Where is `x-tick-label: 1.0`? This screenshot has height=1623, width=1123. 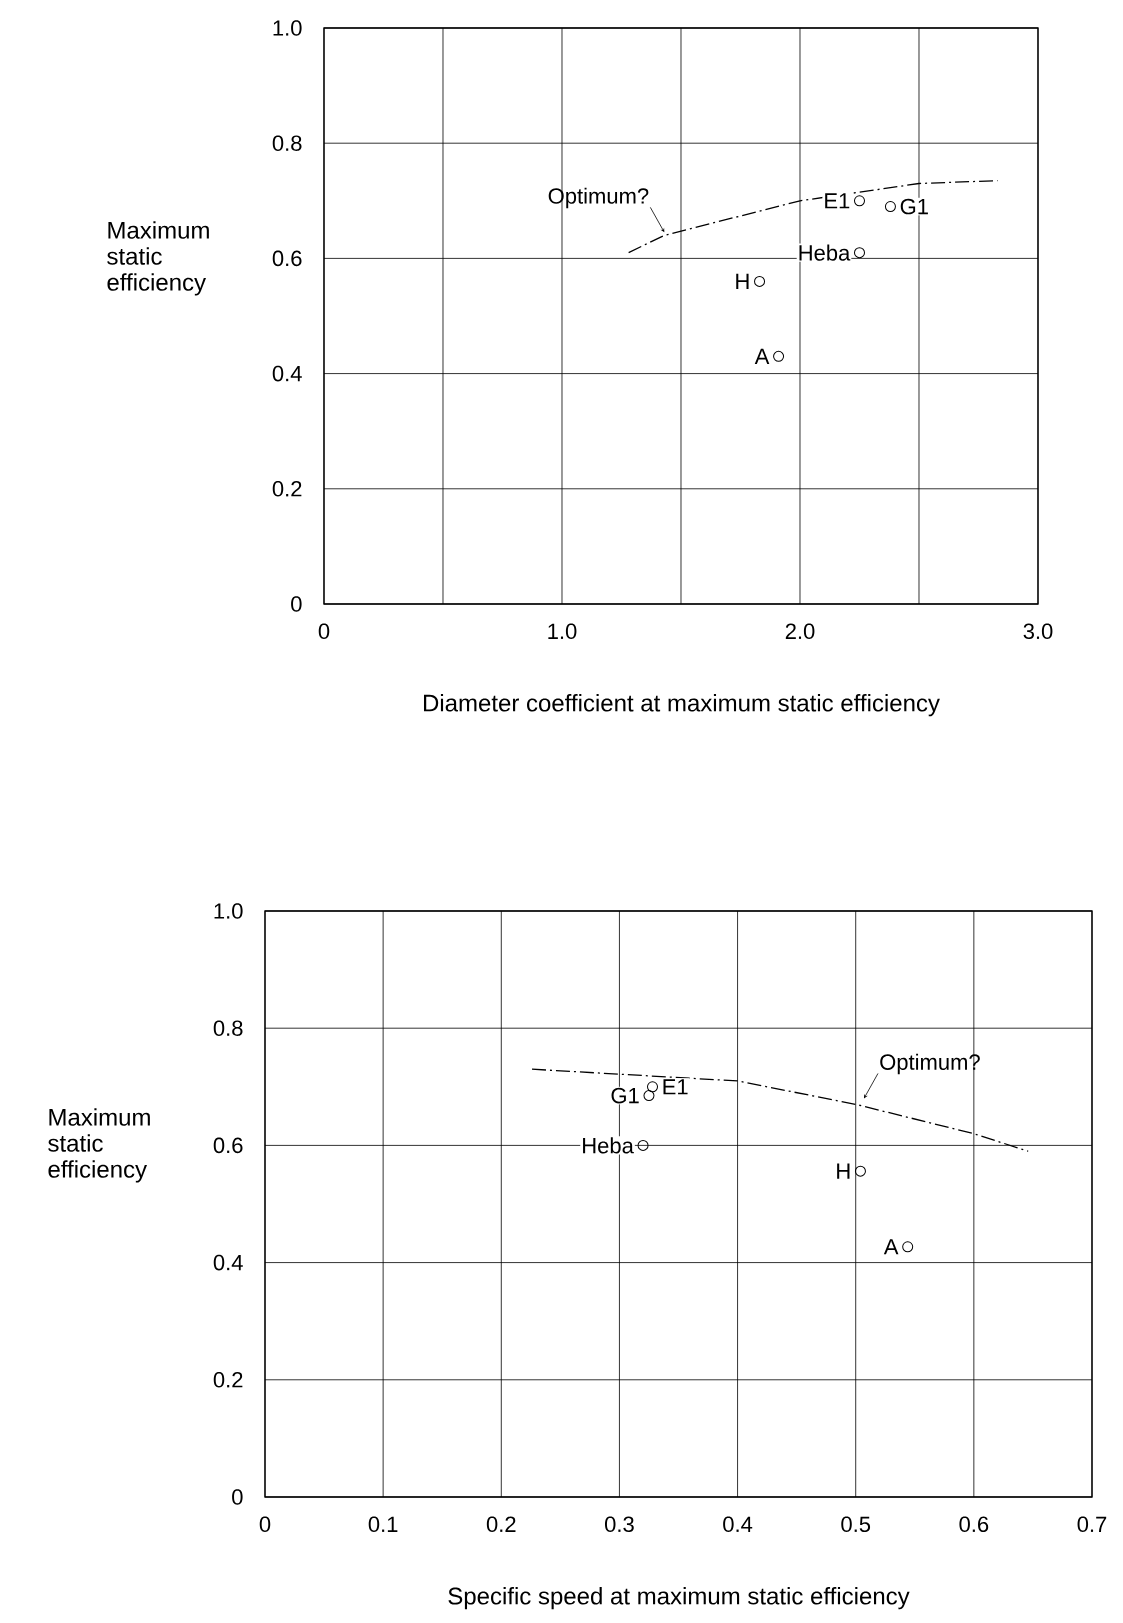 x-tick-label: 1.0 is located at coordinates (562, 631).